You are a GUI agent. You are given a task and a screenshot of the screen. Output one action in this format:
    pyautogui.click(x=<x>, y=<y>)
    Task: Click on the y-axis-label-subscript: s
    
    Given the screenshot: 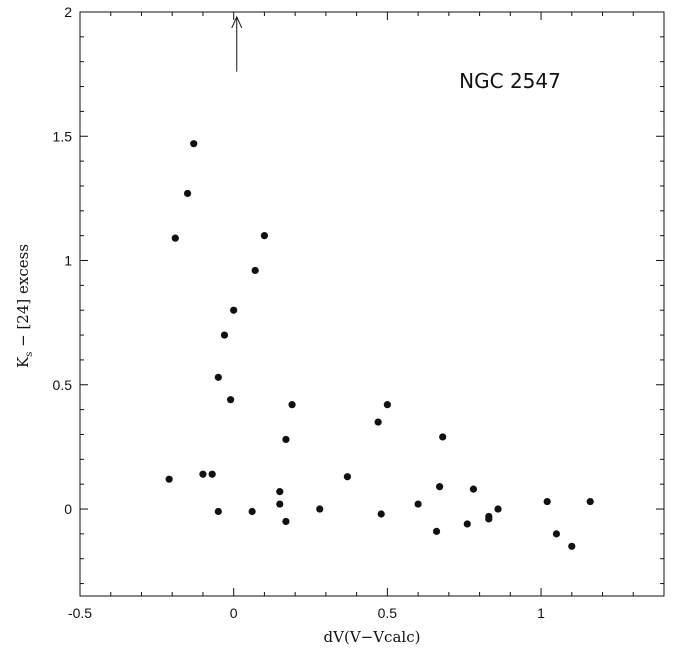 What is the action you would take?
    pyautogui.click(x=29, y=354)
    